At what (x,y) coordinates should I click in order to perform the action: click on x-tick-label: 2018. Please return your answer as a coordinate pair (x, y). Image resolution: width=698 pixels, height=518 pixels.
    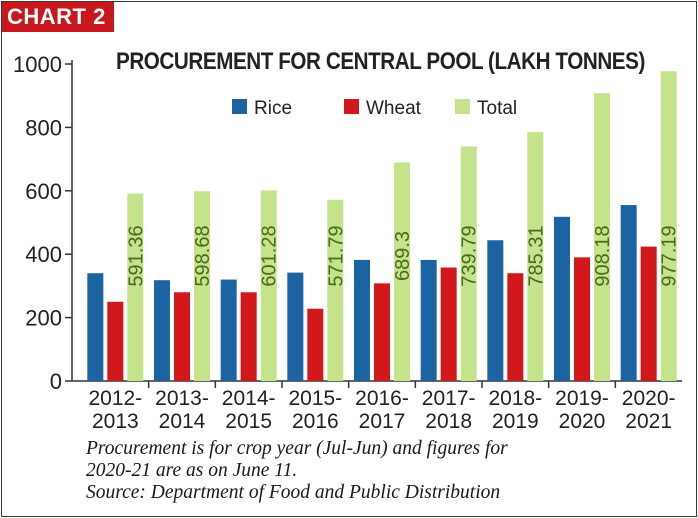
    Looking at the image, I should click on (448, 421).